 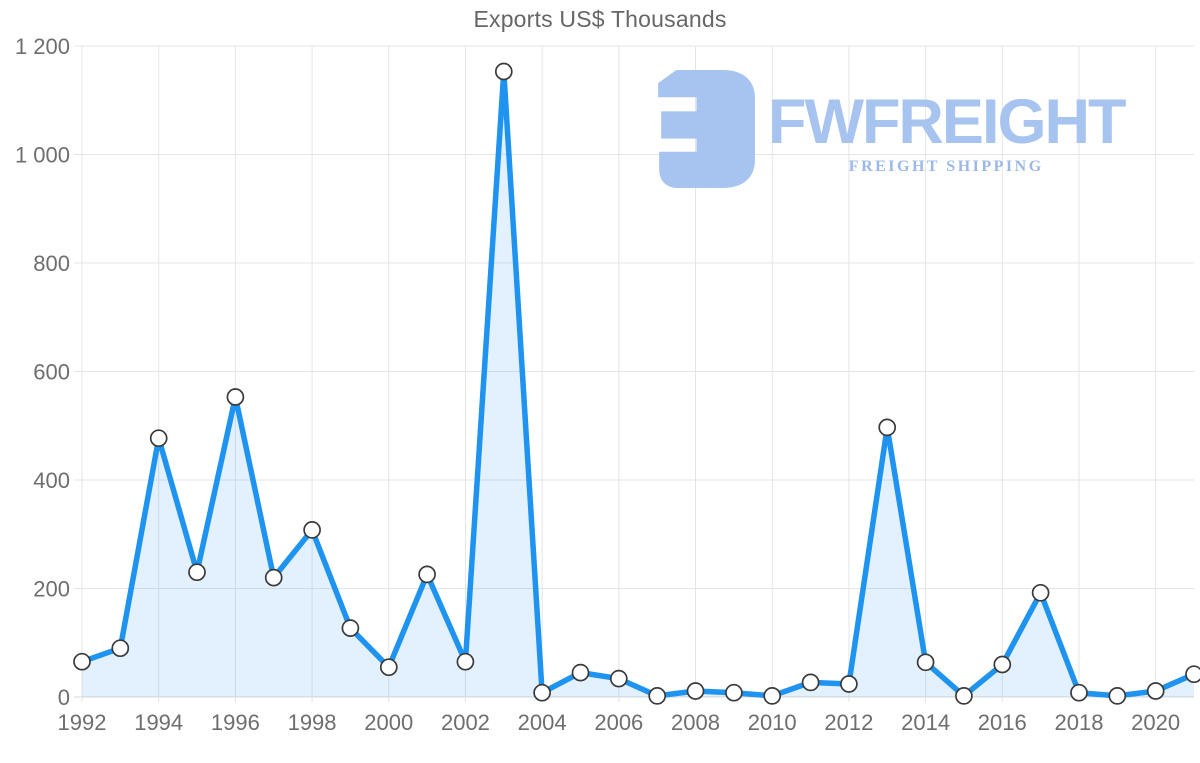 What do you see at coordinates (158, 438) in the screenshot?
I see `data-point-1994` at bounding box center [158, 438].